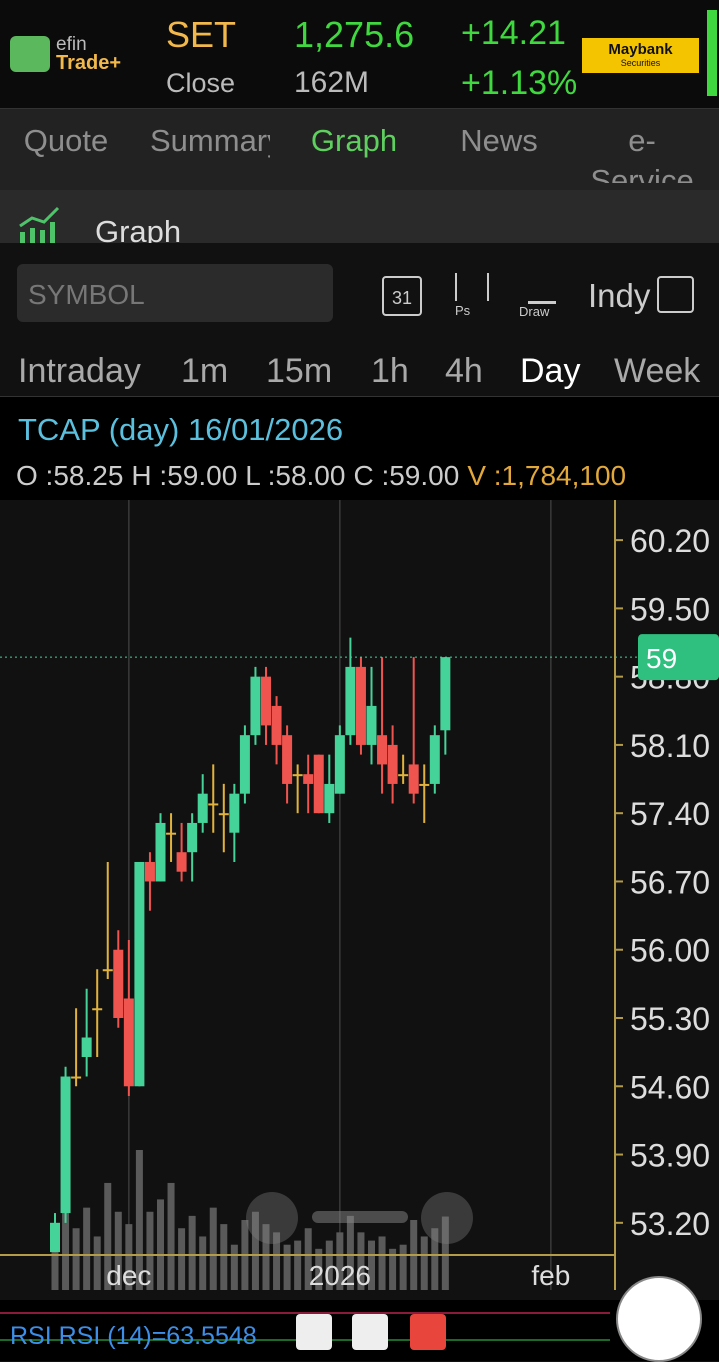  Describe the element at coordinates (670, 541) in the screenshot. I see `y-tick-label: 60.20` at that location.